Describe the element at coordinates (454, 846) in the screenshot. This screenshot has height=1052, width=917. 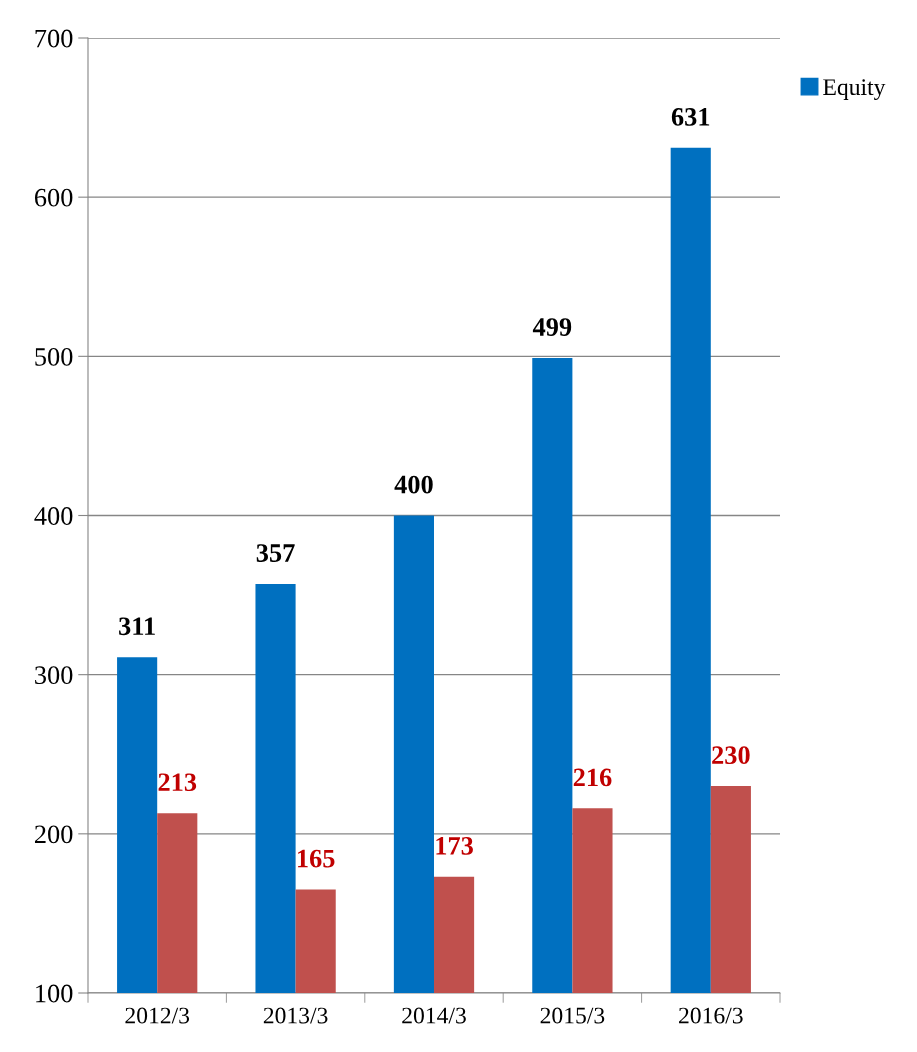
I see `data-label: 173` at that location.